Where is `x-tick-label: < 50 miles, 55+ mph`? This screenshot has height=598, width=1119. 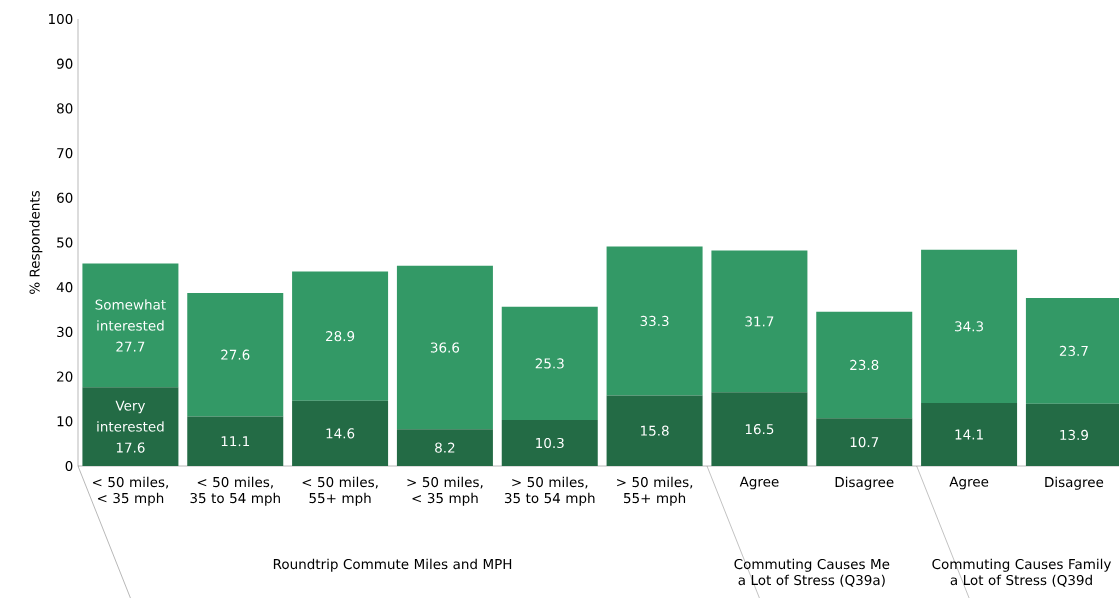
x-tick-label: < 50 miles, 55+ mph is located at coordinates (340, 491).